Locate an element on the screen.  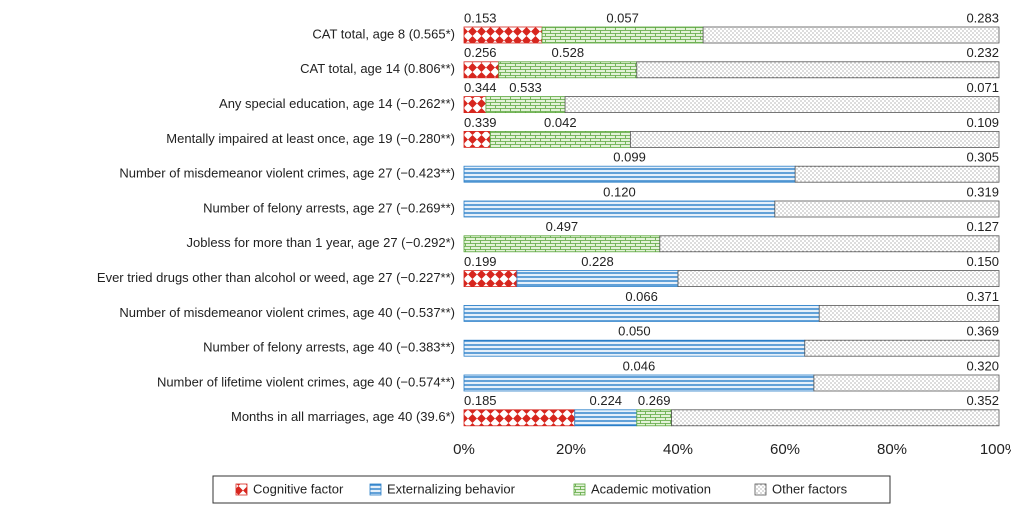
x-tick-label: 100% is located at coordinates (995, 449).